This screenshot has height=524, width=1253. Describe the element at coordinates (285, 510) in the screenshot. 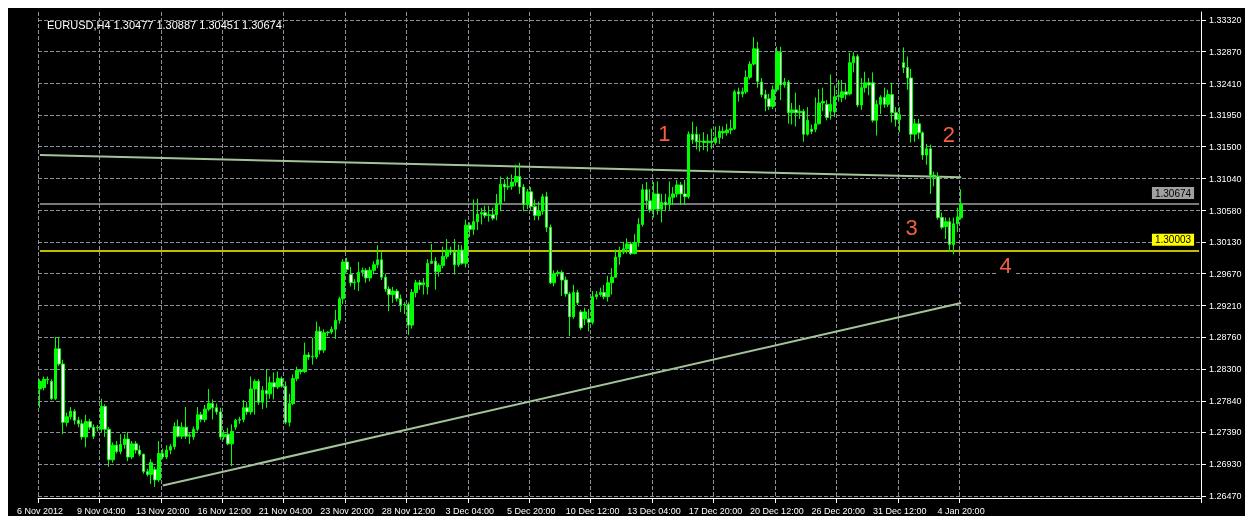

I see `x-tick-label: 21 Nov 04:00` at that location.